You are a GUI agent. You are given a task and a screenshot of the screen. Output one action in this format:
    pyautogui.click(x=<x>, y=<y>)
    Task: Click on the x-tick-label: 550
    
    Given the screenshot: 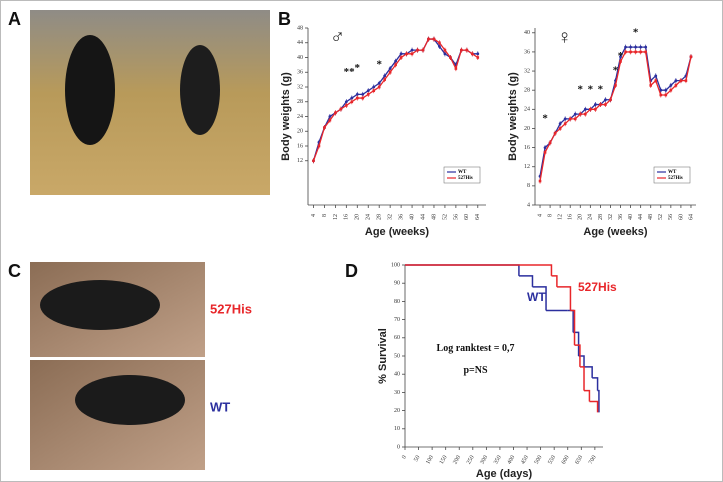 What is the action you would take?
    pyautogui.click(x=552, y=460)
    